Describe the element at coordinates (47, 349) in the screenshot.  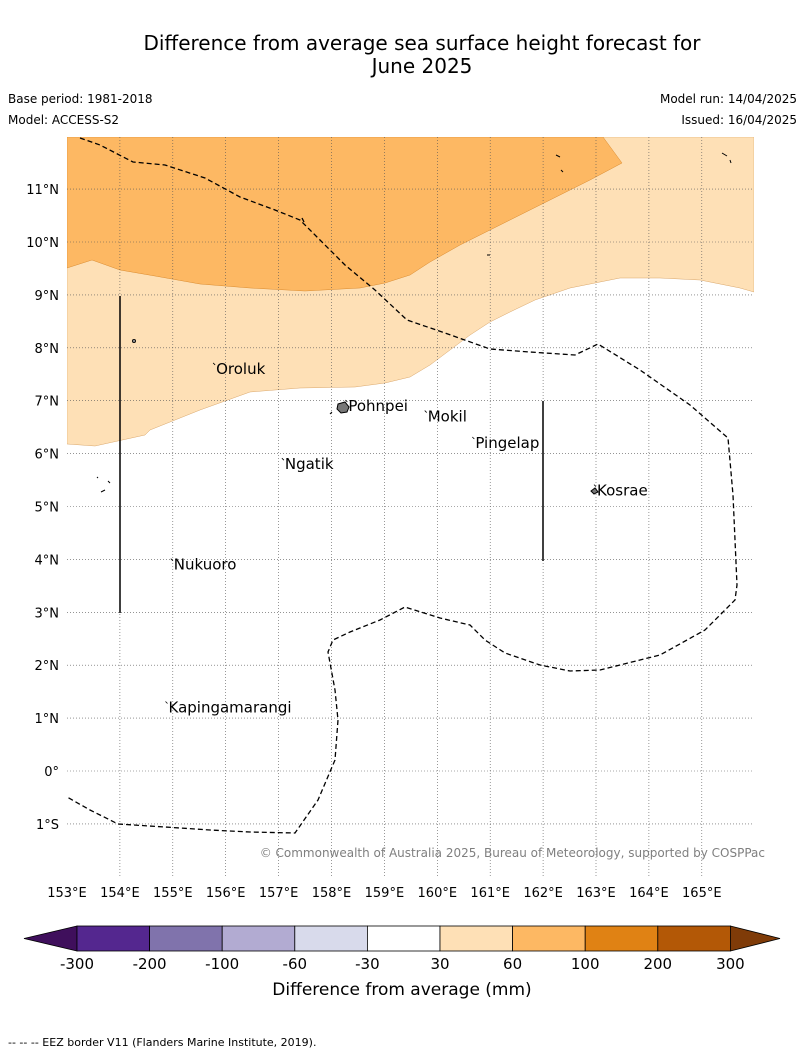
I see `latitude-tick-label: 8°N` at that location.